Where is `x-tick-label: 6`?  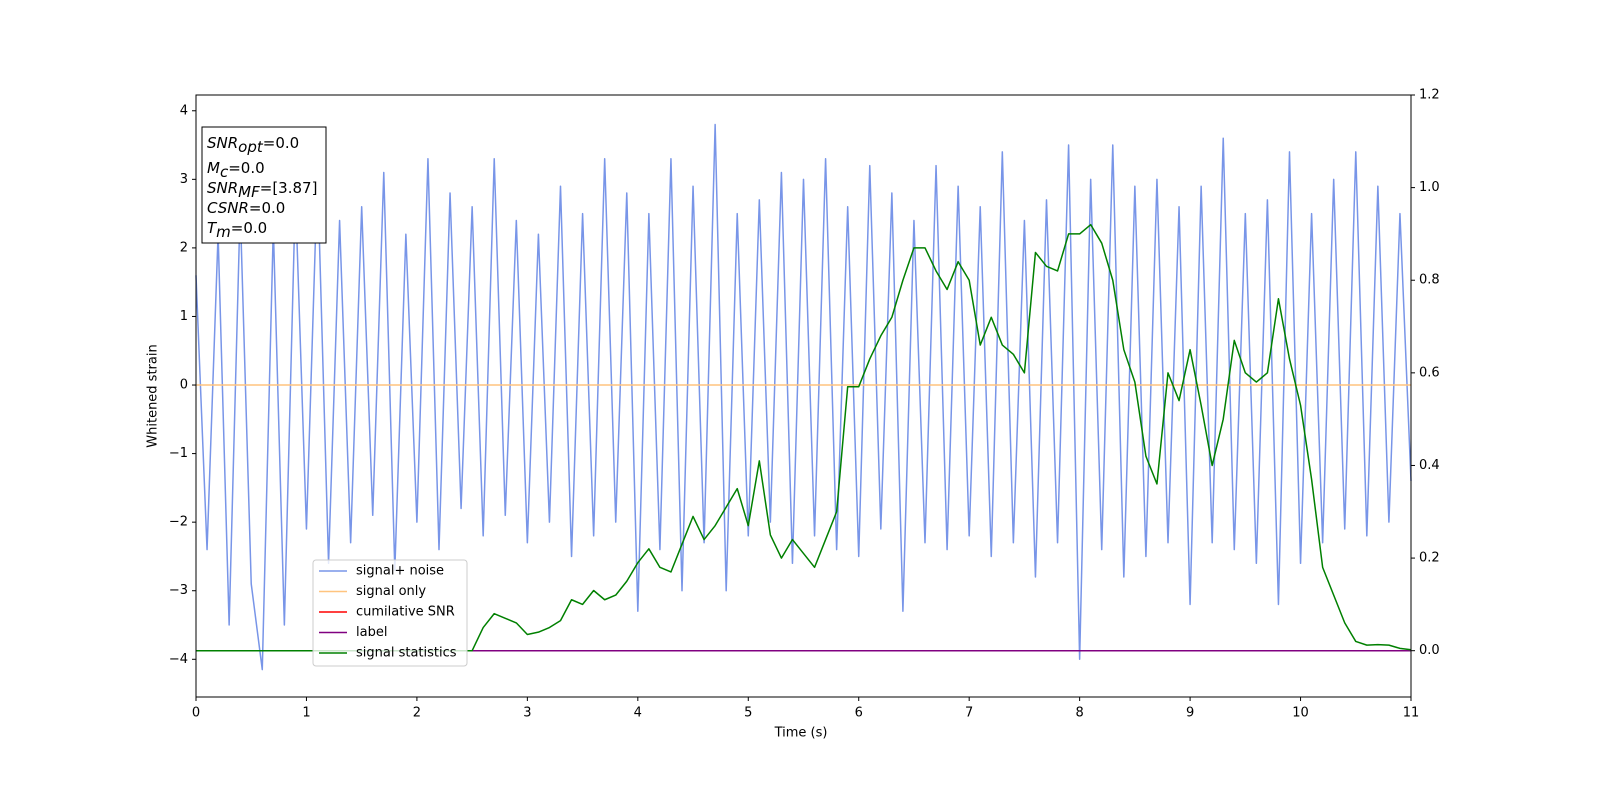
x-tick-label: 6 is located at coordinates (859, 713).